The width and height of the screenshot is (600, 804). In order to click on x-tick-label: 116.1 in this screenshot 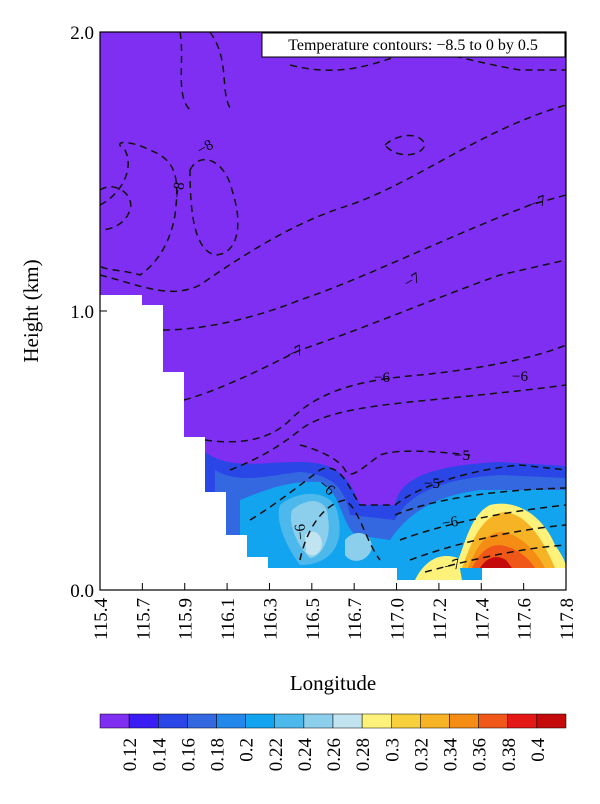, I will do `click(228, 619)`.